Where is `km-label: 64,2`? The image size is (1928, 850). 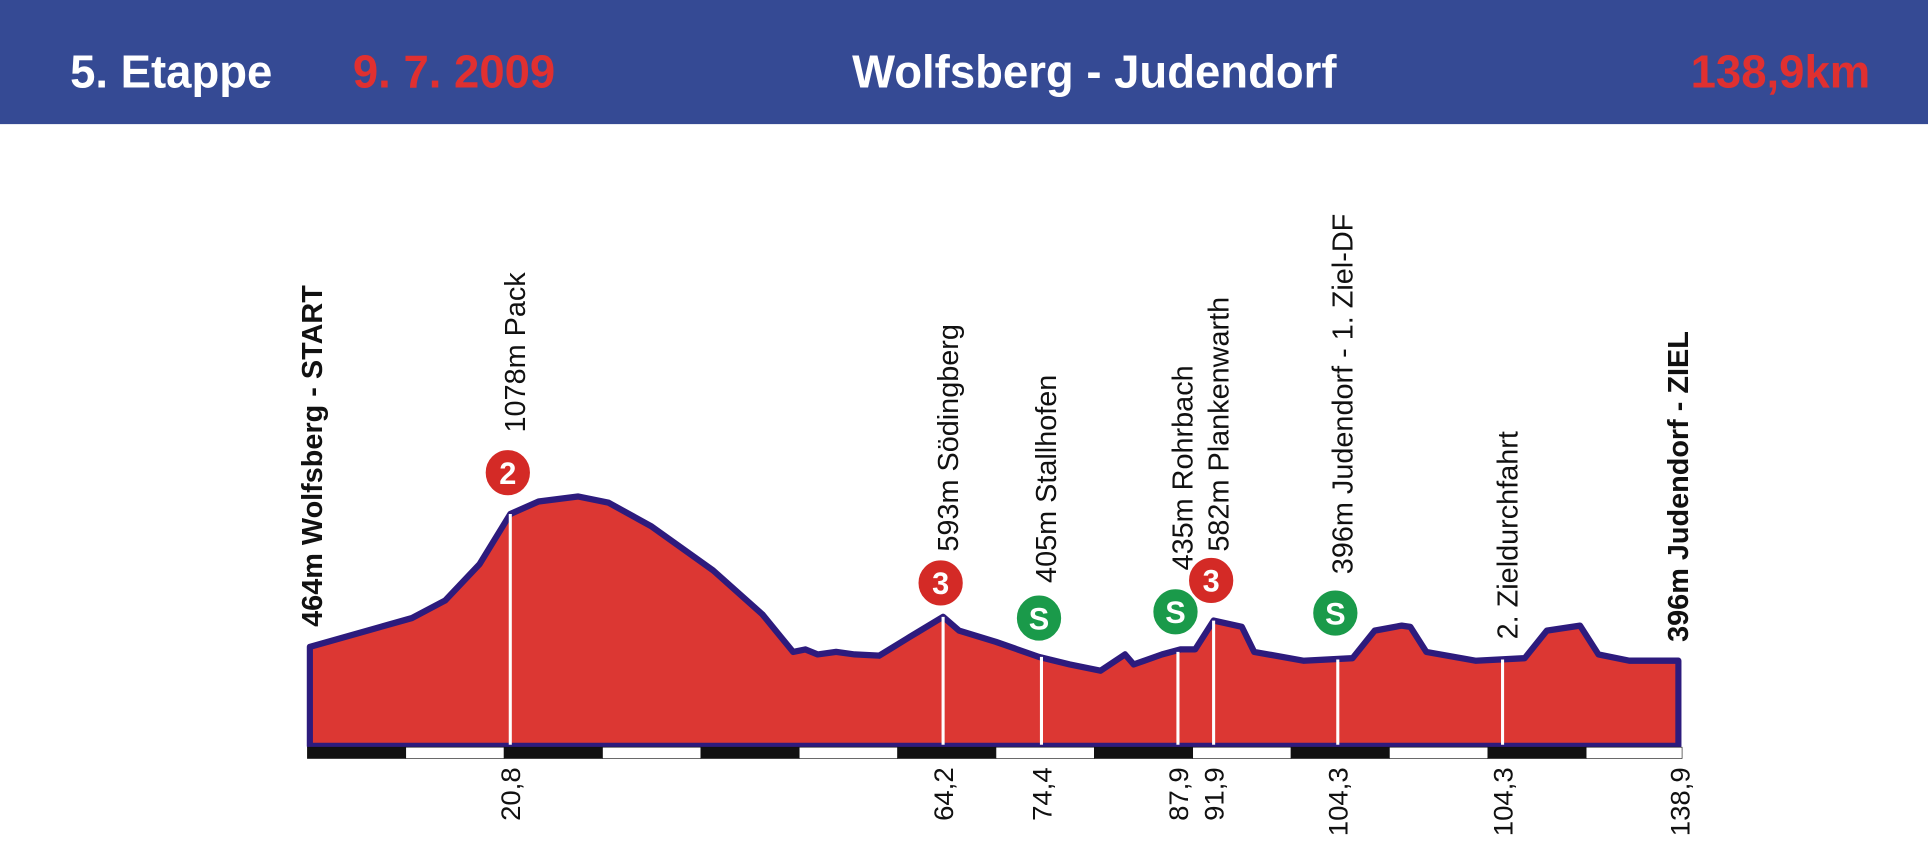 km-label: 64,2 is located at coordinates (943, 794).